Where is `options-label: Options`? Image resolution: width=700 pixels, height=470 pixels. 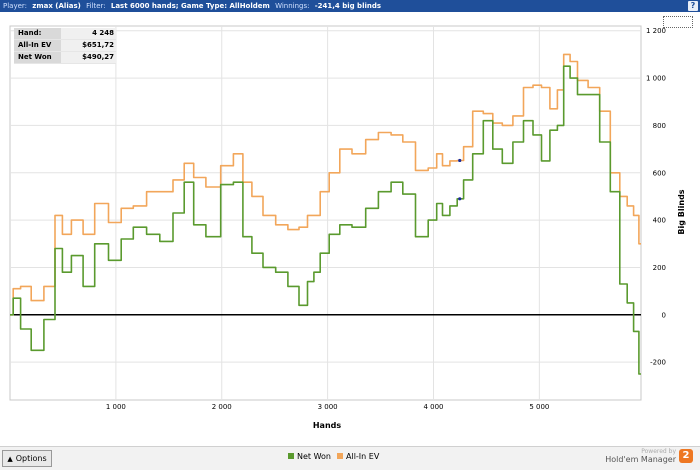 options-label: Options is located at coordinates (31, 458).